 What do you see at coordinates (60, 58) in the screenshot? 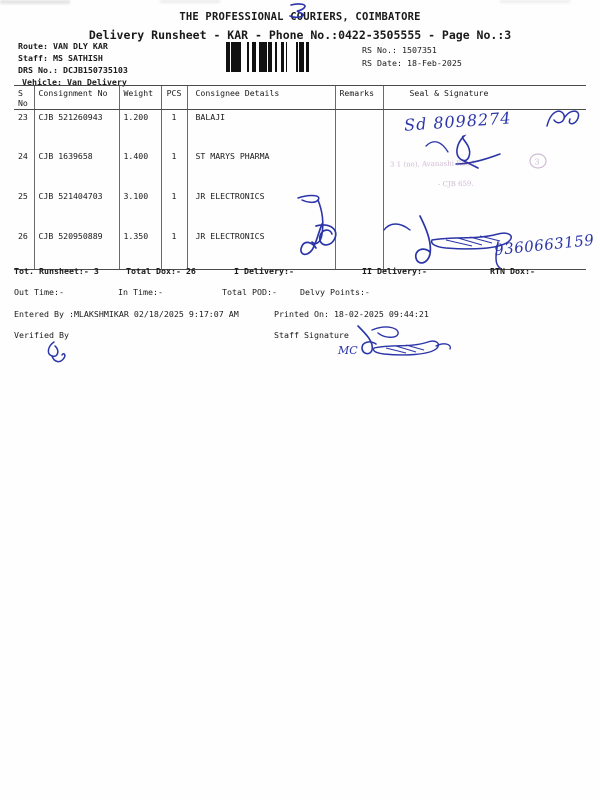
I see `staff-label: Staff: MS SATHISH` at bounding box center [60, 58].